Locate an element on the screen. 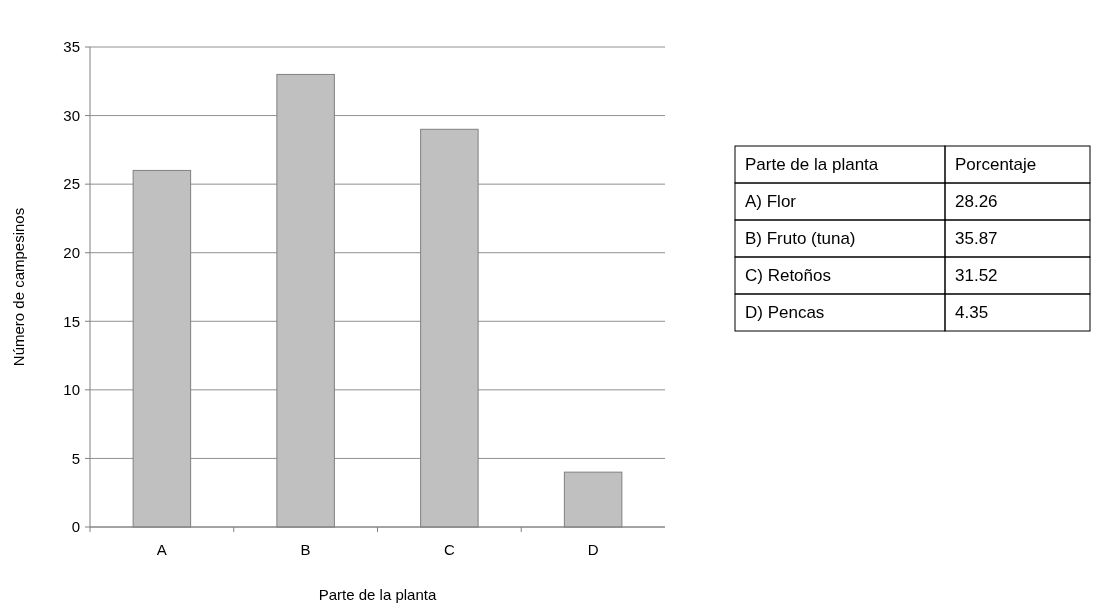 The image size is (1097, 613). x-tick-label: C is located at coordinates (449, 549).